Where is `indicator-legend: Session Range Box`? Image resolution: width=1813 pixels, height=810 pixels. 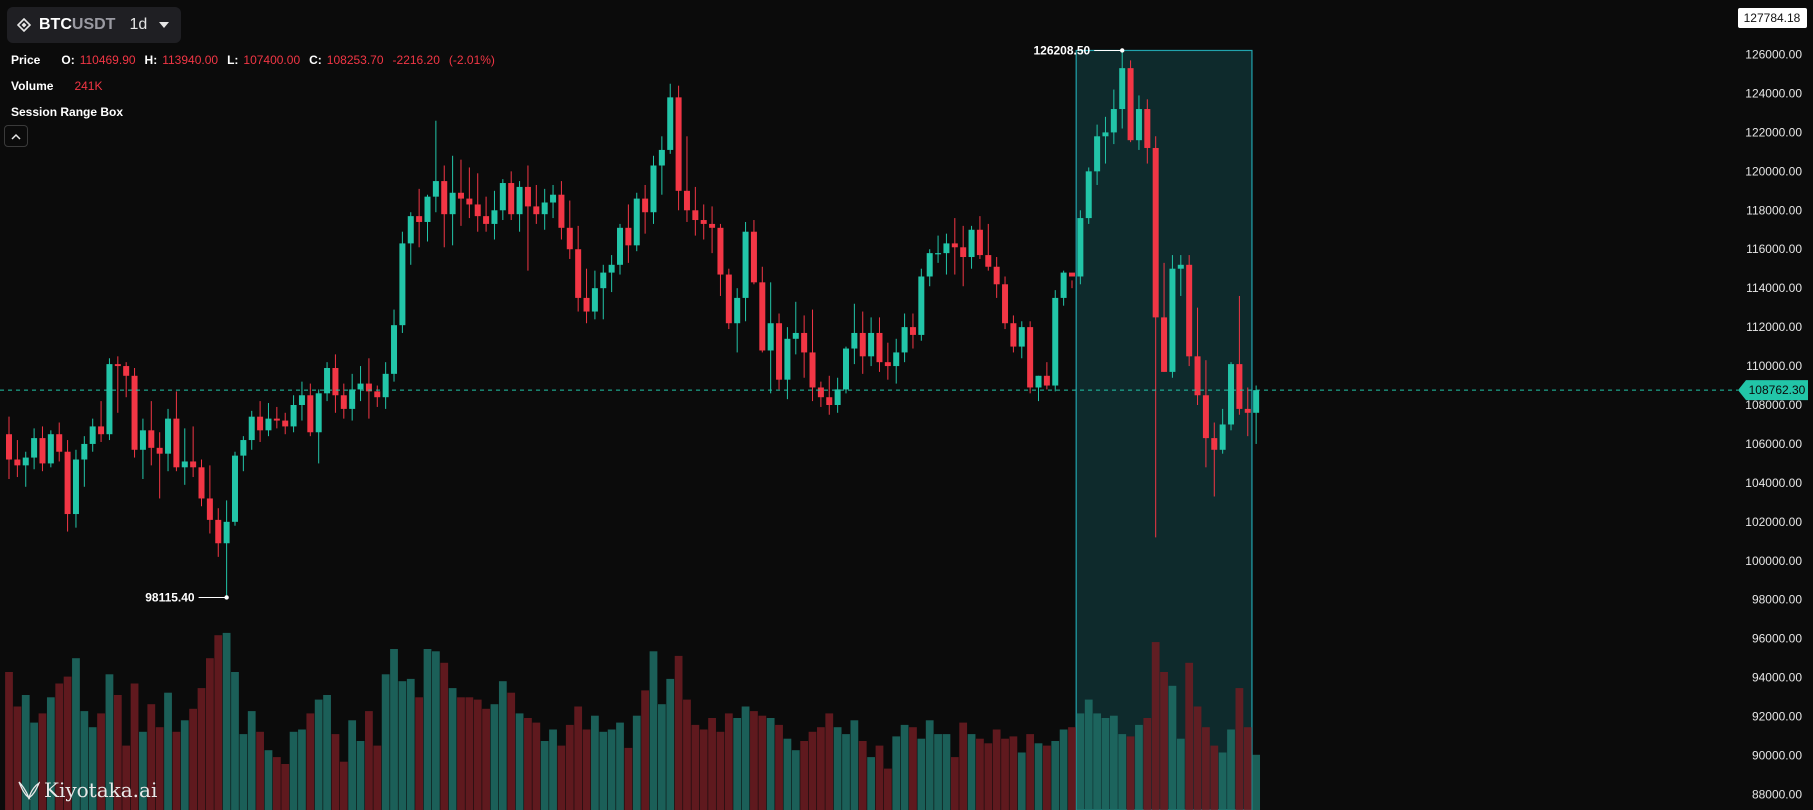
indicator-legend: Session Range Box is located at coordinates (67, 112).